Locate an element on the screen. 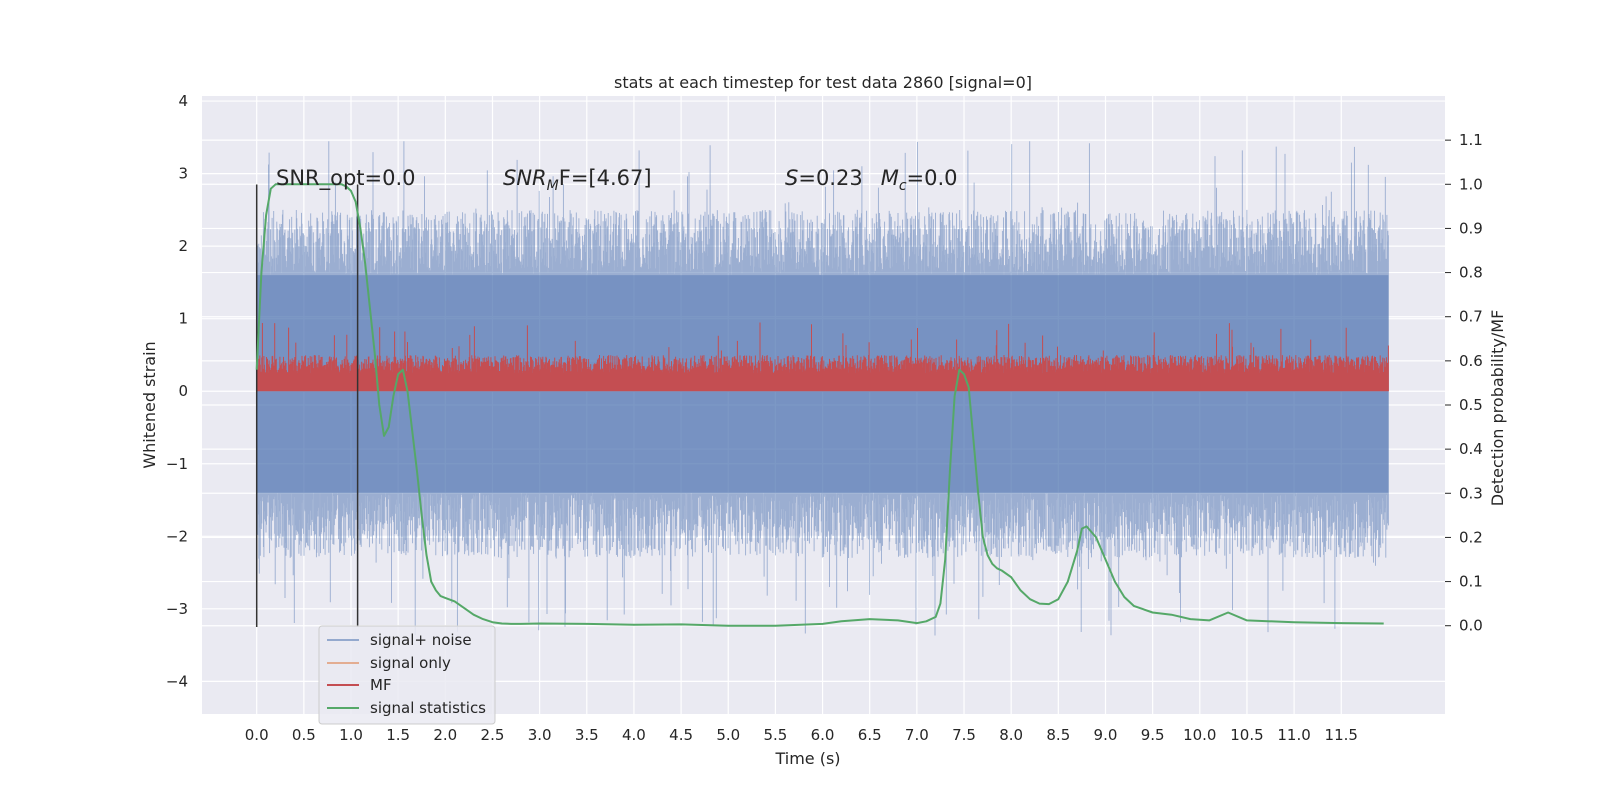 This screenshot has width=1600, height=800. y-tick-label: −1 is located at coordinates (177, 464).